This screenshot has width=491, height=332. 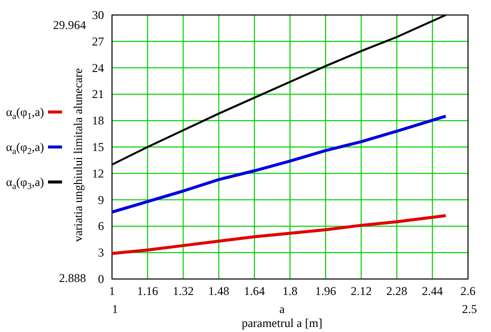 I want to click on y-tick-label: 21, so click(x=98, y=94).